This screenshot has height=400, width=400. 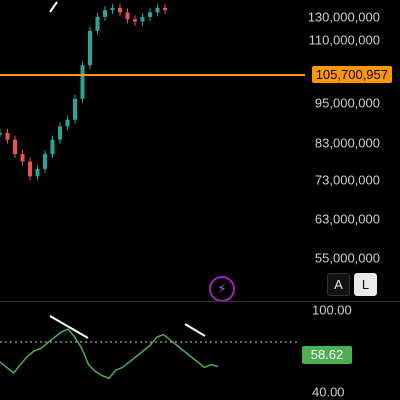 I want to click on current-price-tag: 105,700,957, so click(x=351, y=74).